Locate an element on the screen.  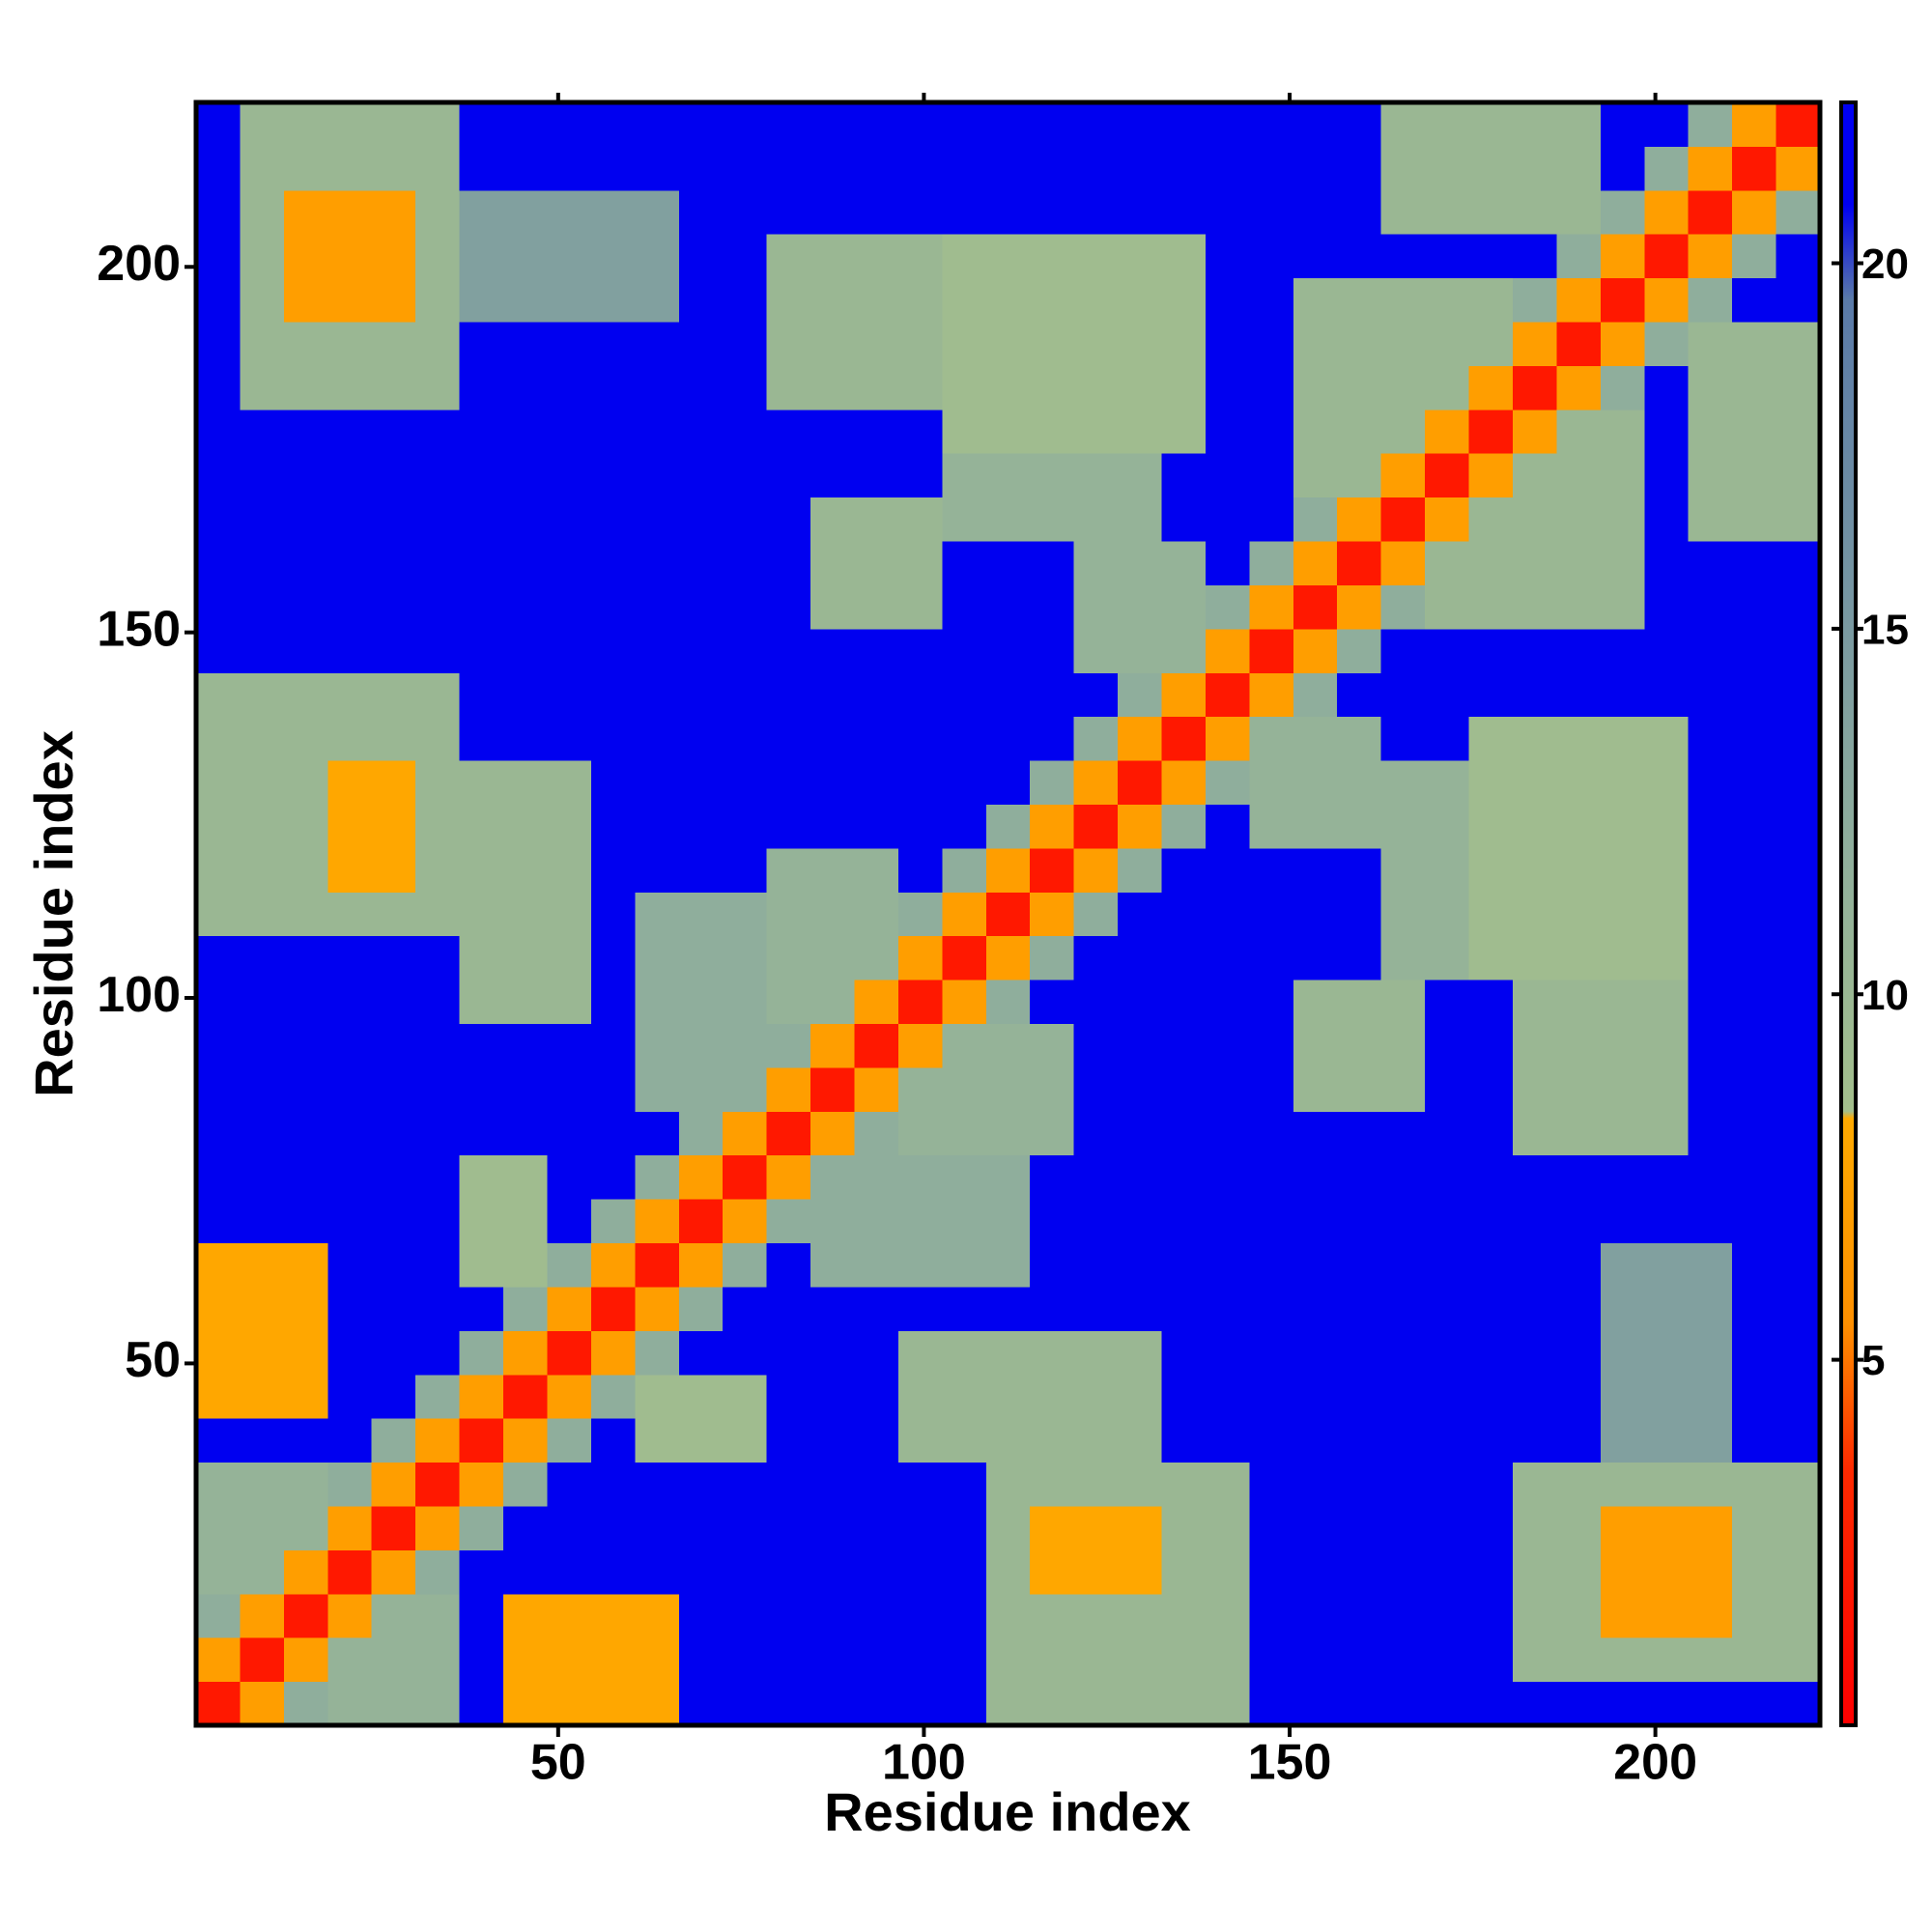
x-tick-label: 150 is located at coordinates (1290, 1763).